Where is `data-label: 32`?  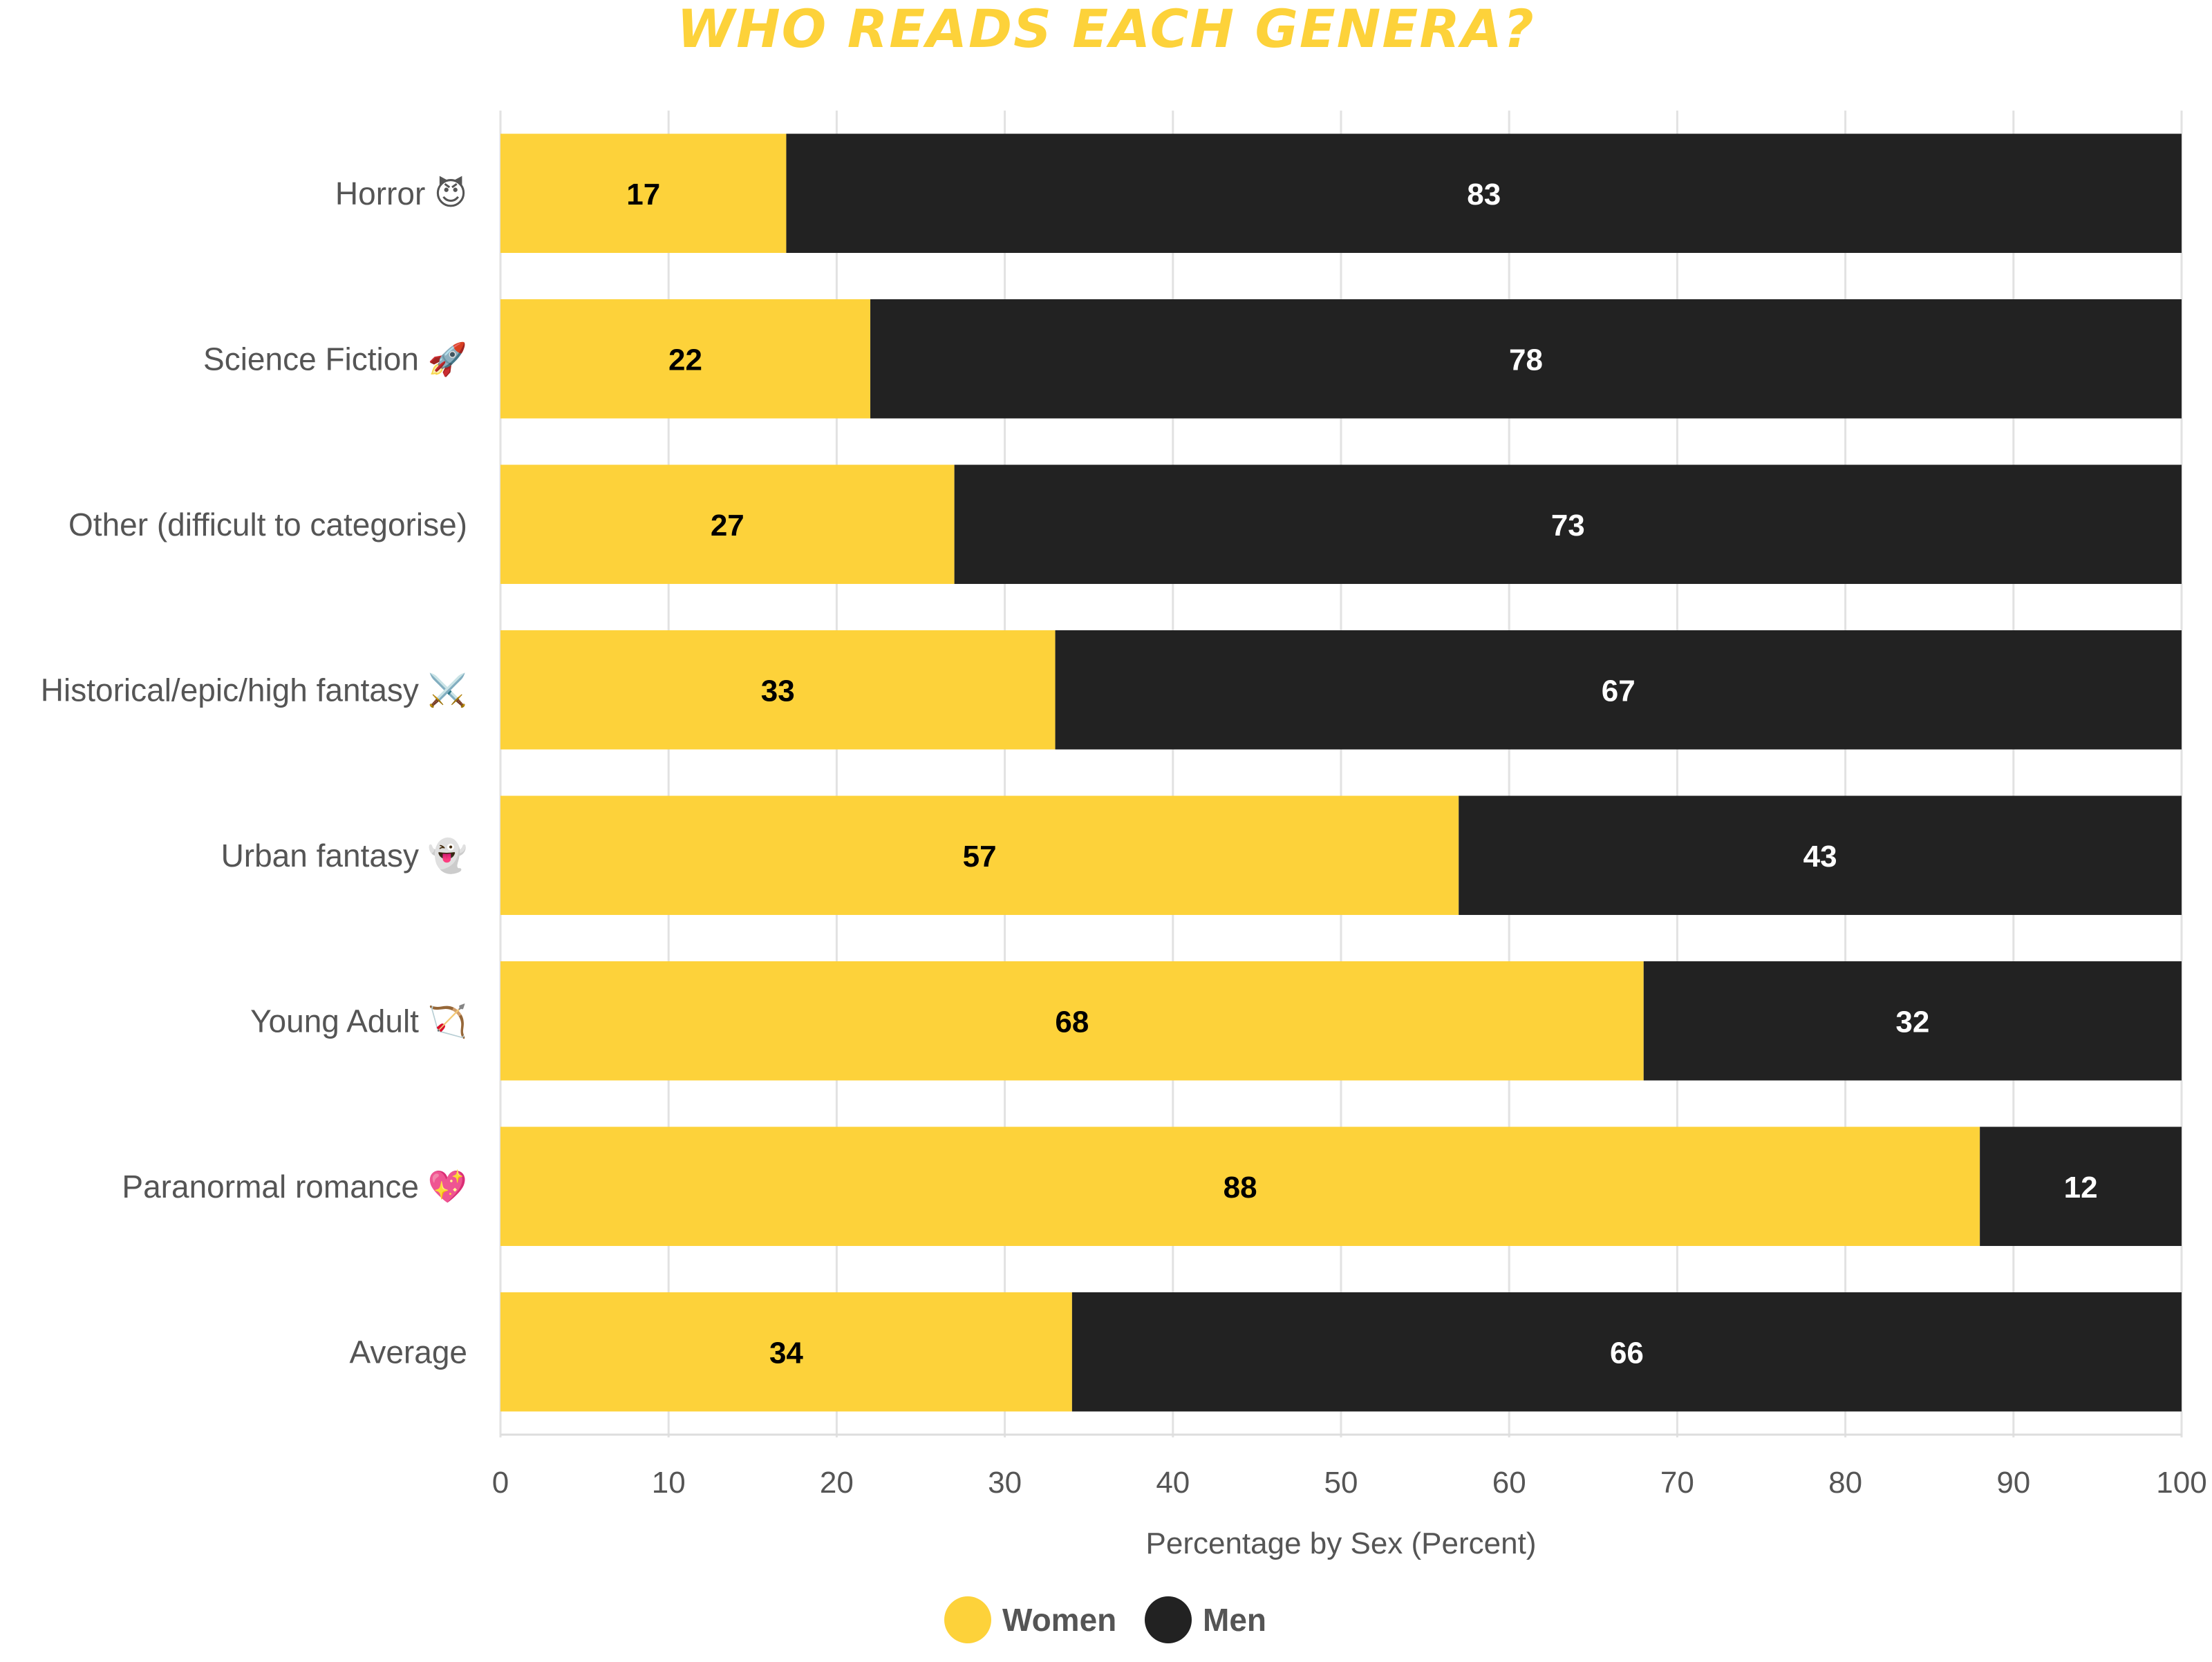 data-label: 32 is located at coordinates (1912, 1022).